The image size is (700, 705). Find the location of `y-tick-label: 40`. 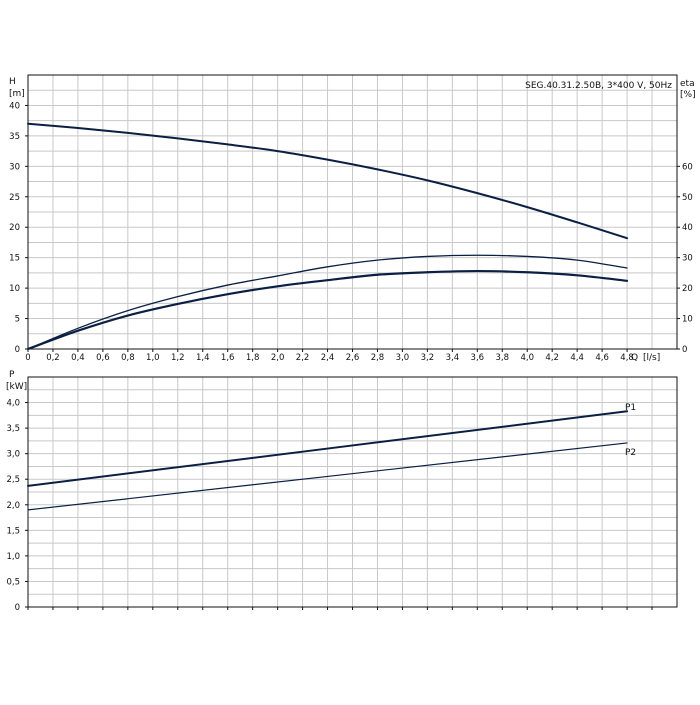

y-tick-label: 40 is located at coordinates (14, 106).